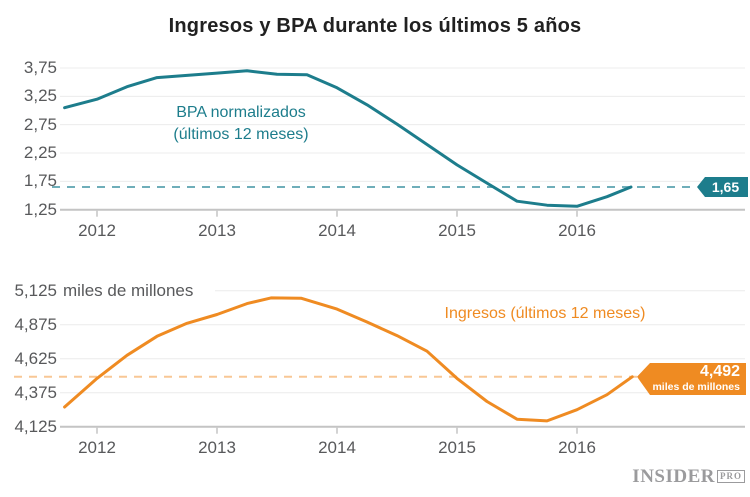 The height and width of the screenshot is (497, 750). I want to click on bpa-y-tick-label: 3,25, so click(40, 96).